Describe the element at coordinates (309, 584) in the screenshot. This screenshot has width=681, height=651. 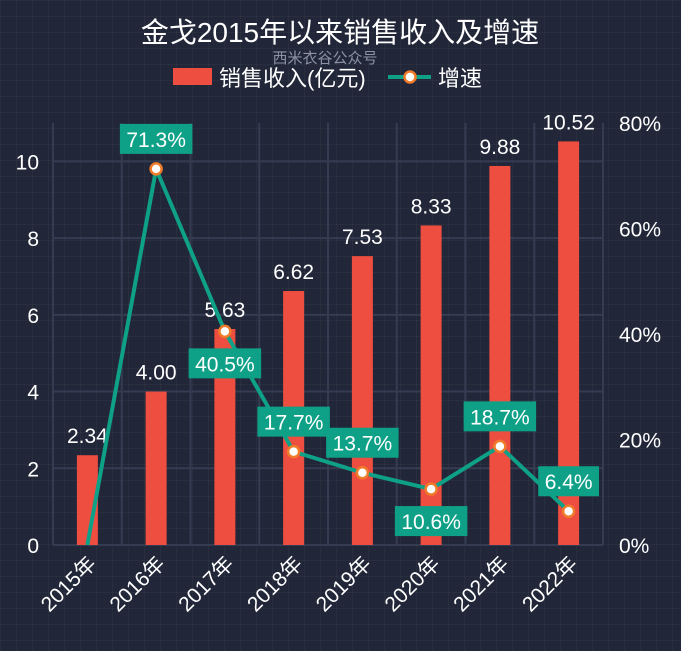
I see `x-ticks: 2015年 2016年 2017年 2018年 2019年 2020年 2021年 2022年` at that location.